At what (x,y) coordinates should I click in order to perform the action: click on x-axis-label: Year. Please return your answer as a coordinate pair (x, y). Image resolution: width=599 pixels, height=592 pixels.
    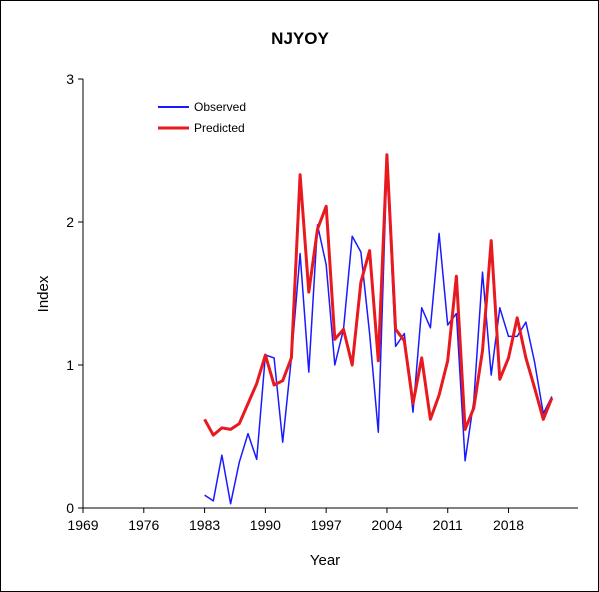
    Looking at the image, I should click on (325, 560).